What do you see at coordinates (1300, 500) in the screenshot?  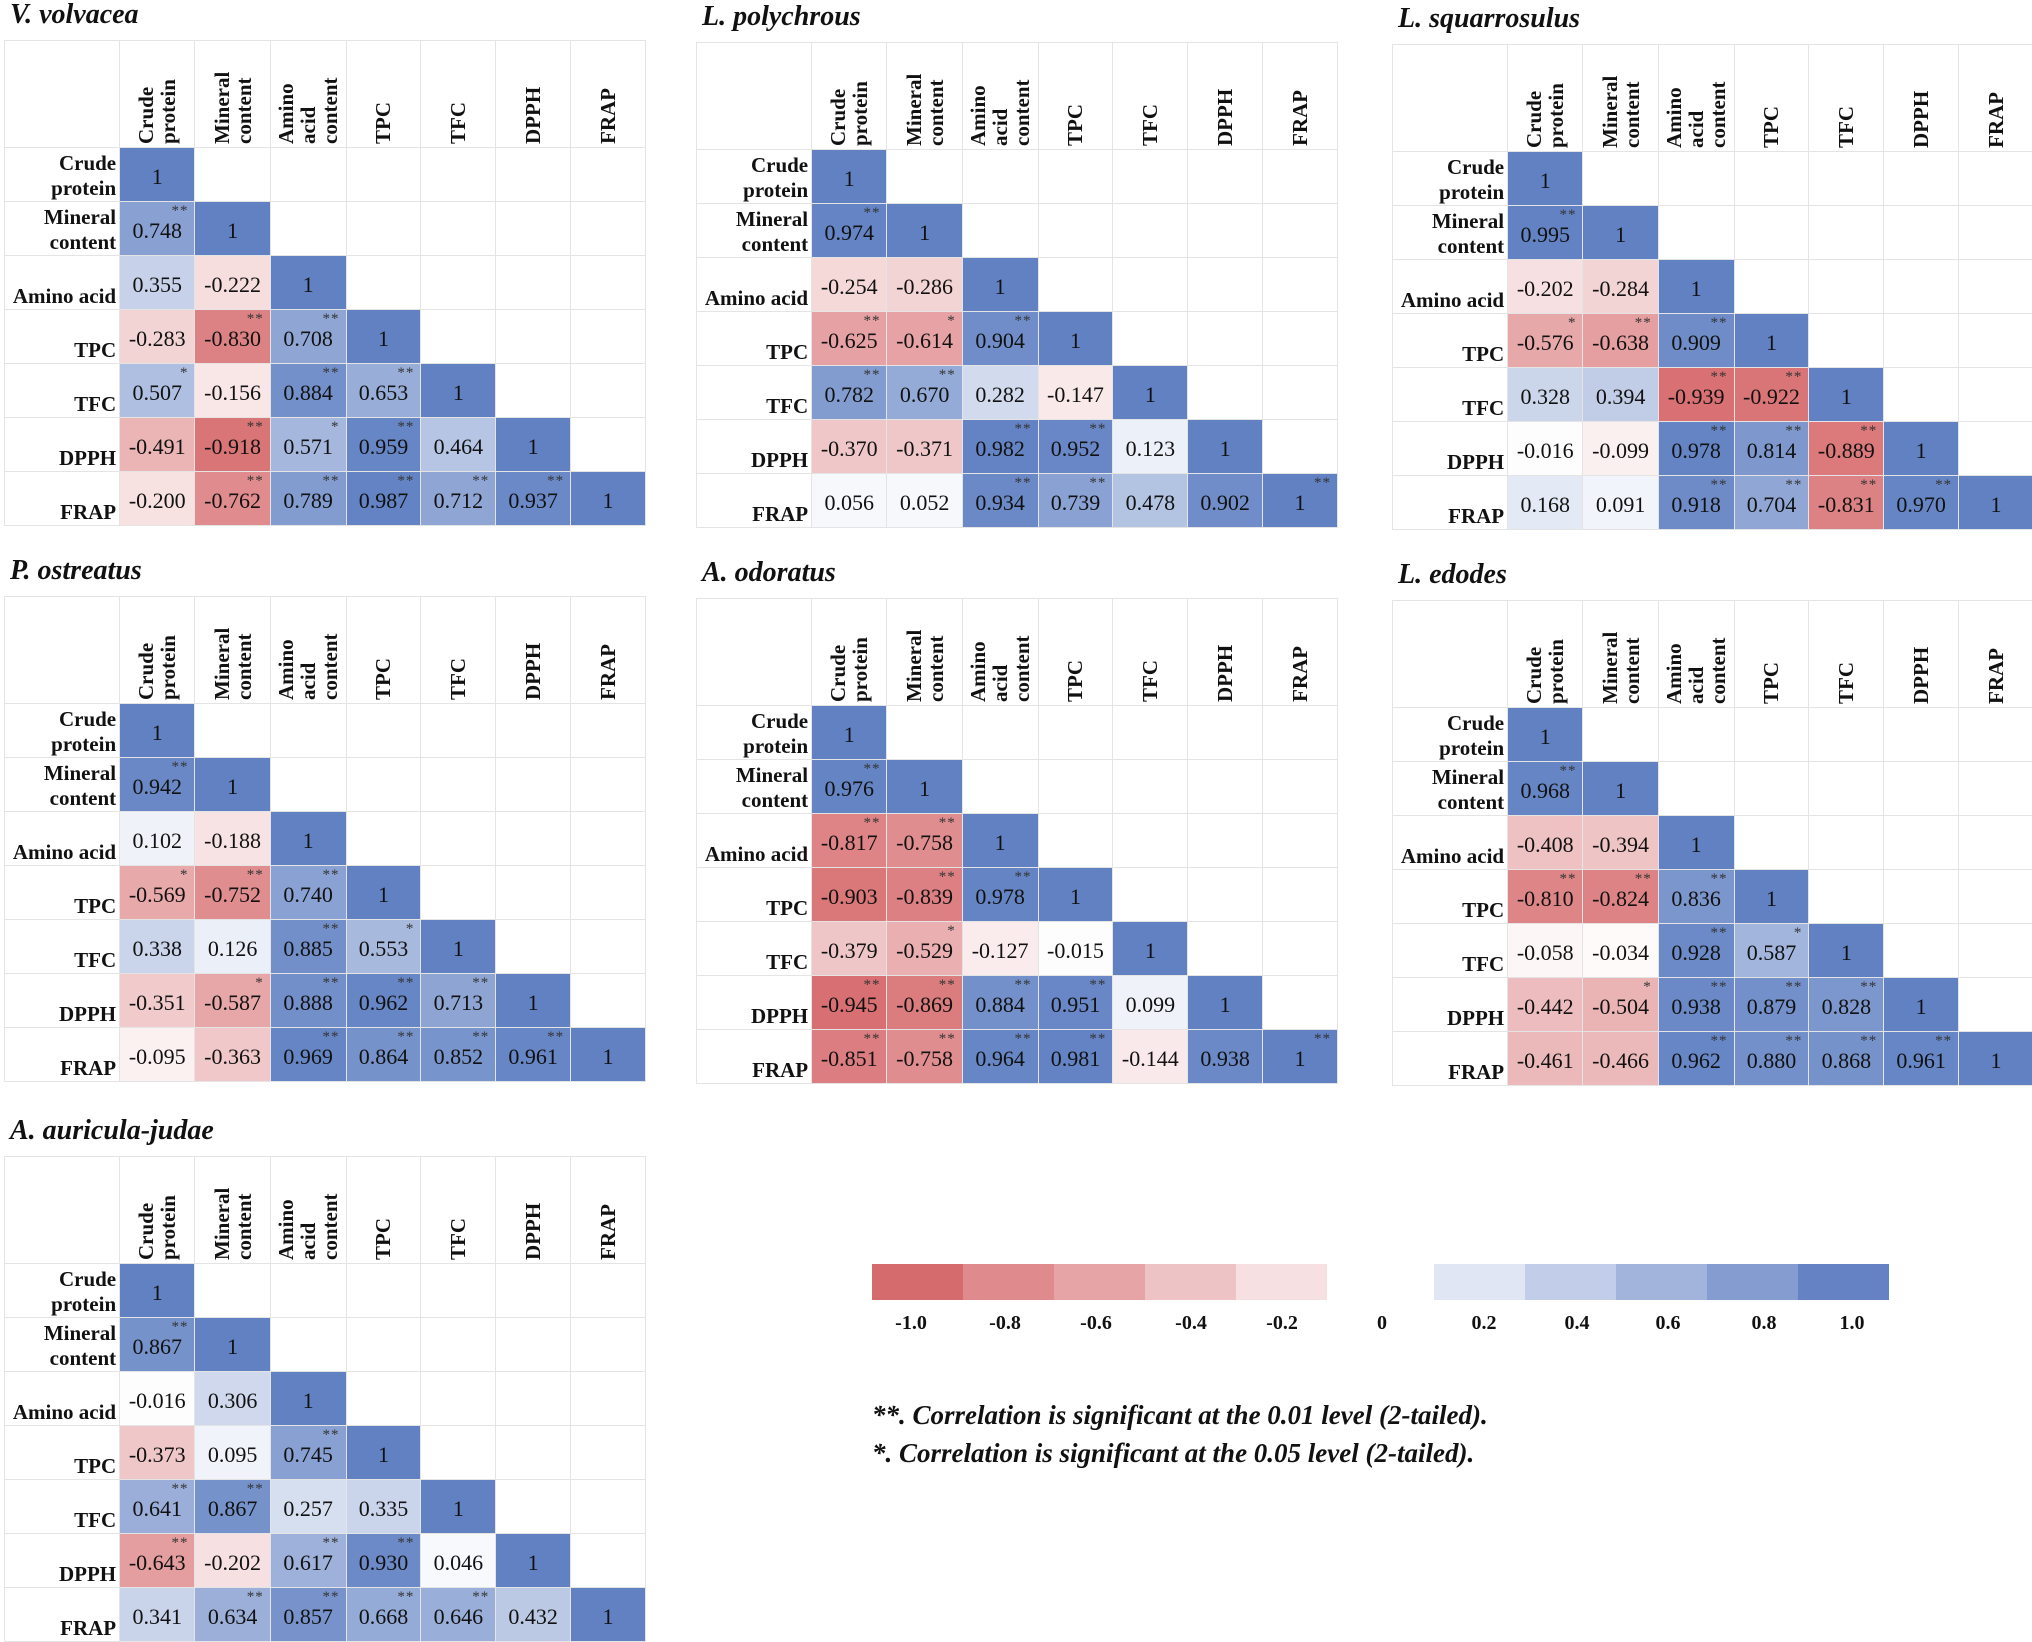 I see `heatmap-cell: 1 **` at bounding box center [1300, 500].